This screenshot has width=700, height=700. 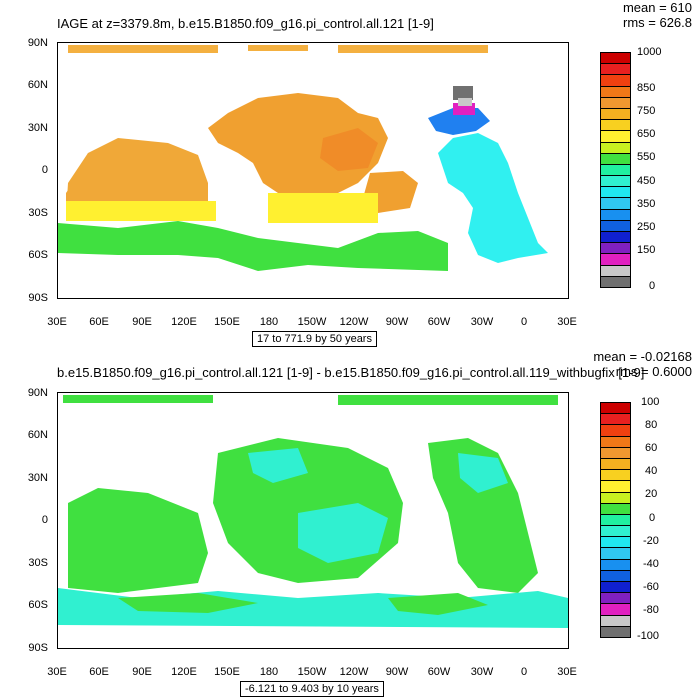 I want to click on panel2-xlabel: 0, so click(x=524, y=672).